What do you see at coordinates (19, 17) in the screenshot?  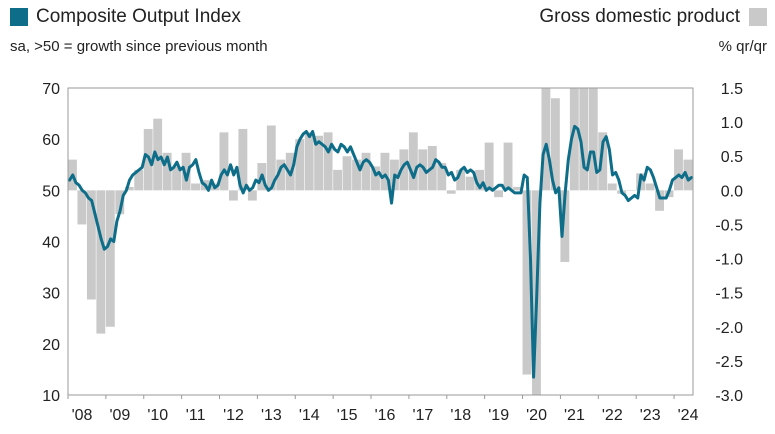 I see `legend-swatch-line` at bounding box center [19, 17].